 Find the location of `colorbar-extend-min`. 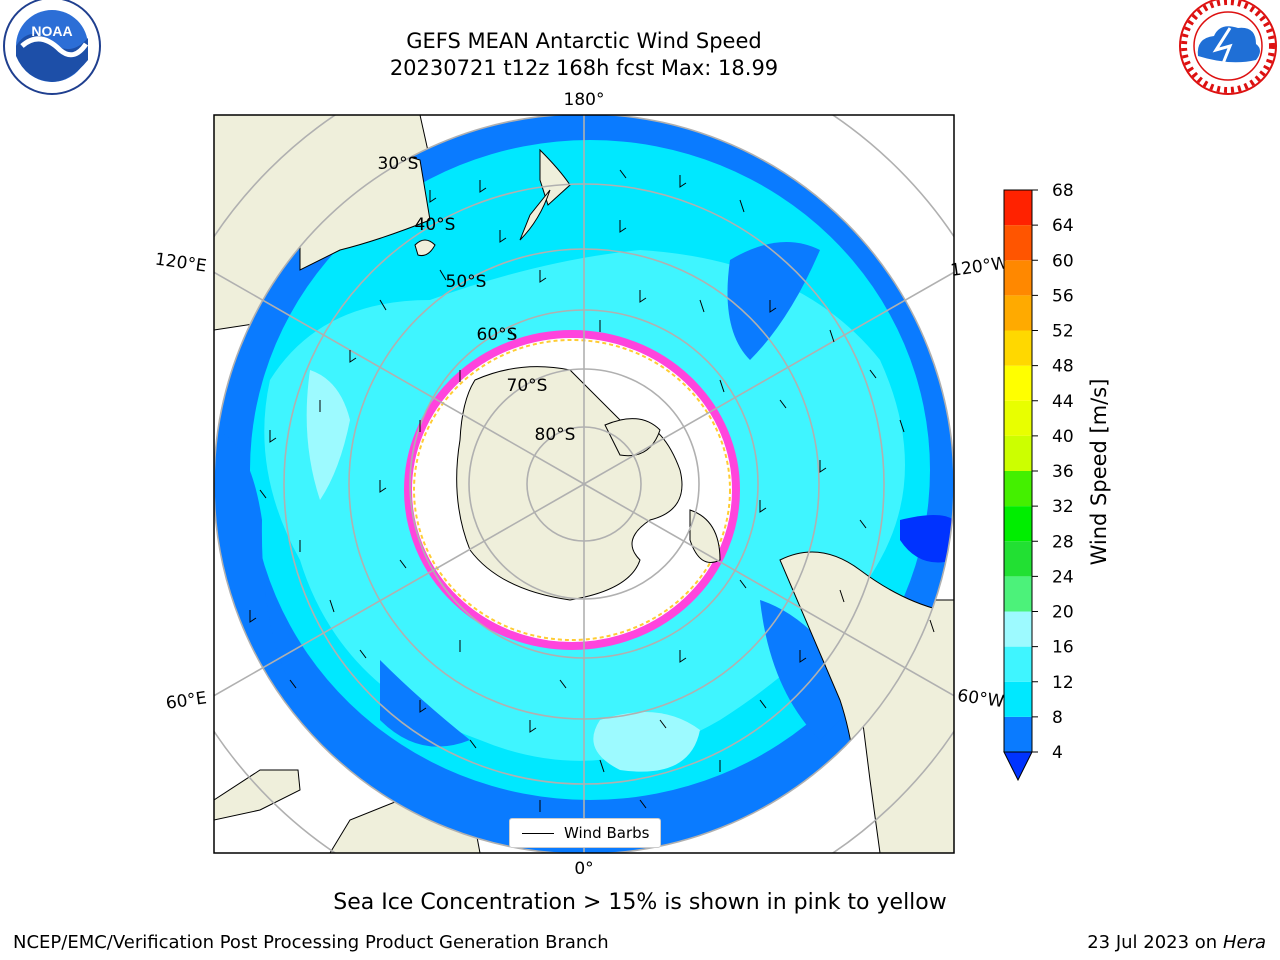

colorbar-extend-min is located at coordinates (1018, 766).